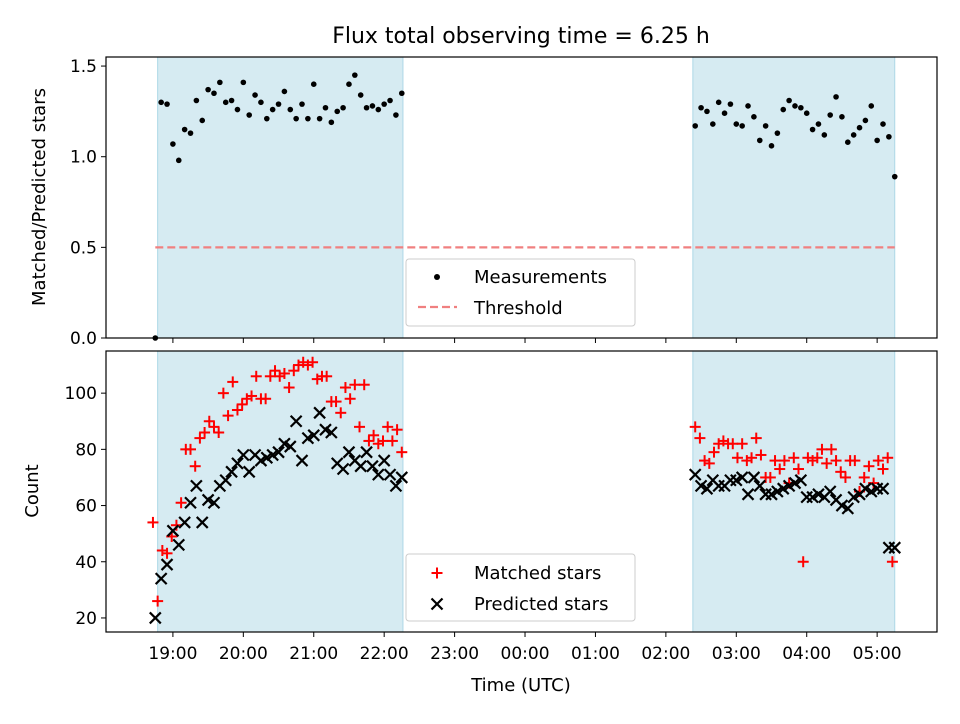 This screenshot has width=960, height=724. What do you see at coordinates (520, 587) in the screenshot?
I see `bottom-legend: Matched stars Predicted stars` at bounding box center [520, 587].